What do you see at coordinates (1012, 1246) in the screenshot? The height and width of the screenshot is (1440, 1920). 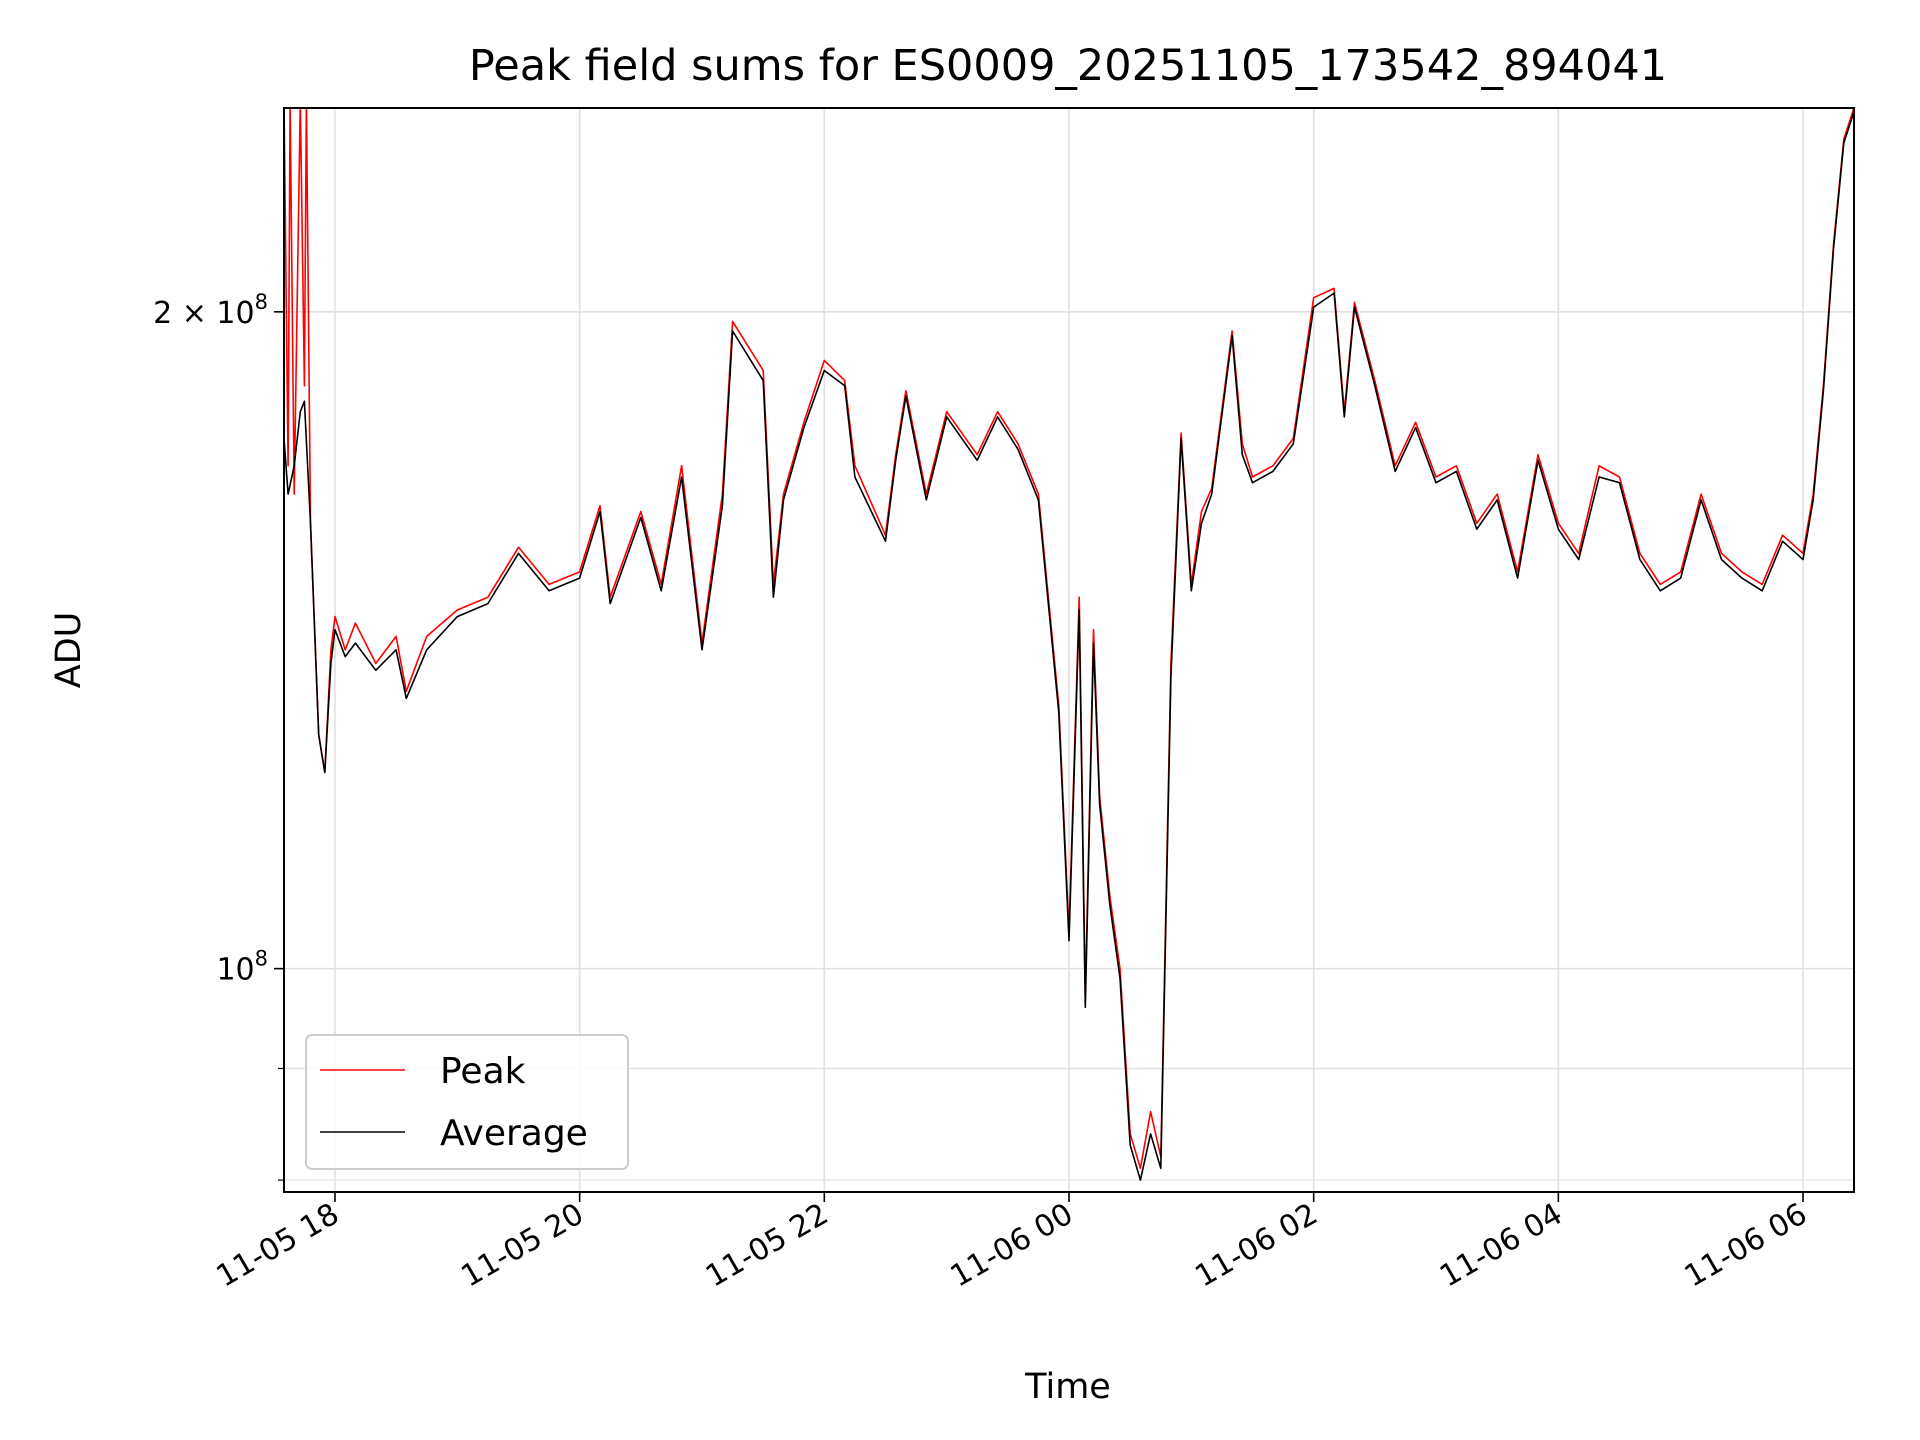 I see `x-tick-label: 11-06 00` at bounding box center [1012, 1246].